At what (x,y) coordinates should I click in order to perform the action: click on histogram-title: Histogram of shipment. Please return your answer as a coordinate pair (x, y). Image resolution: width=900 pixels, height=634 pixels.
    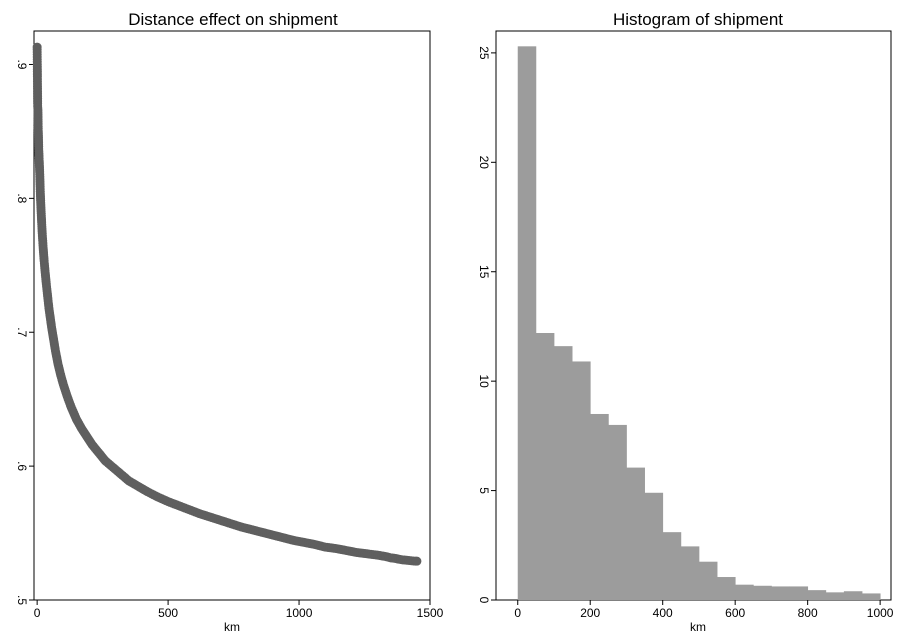
    Looking at the image, I should click on (698, 19).